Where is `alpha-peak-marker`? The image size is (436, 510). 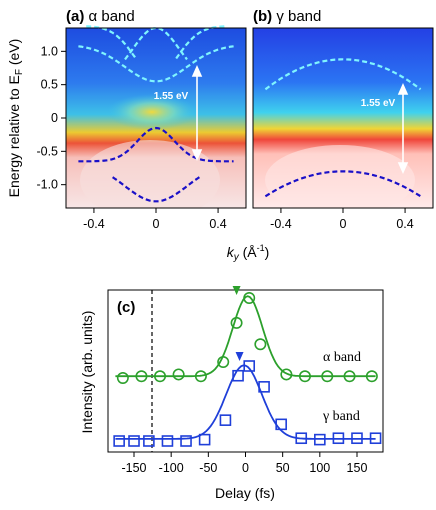 alpha-peak-marker is located at coordinates (236, 290).